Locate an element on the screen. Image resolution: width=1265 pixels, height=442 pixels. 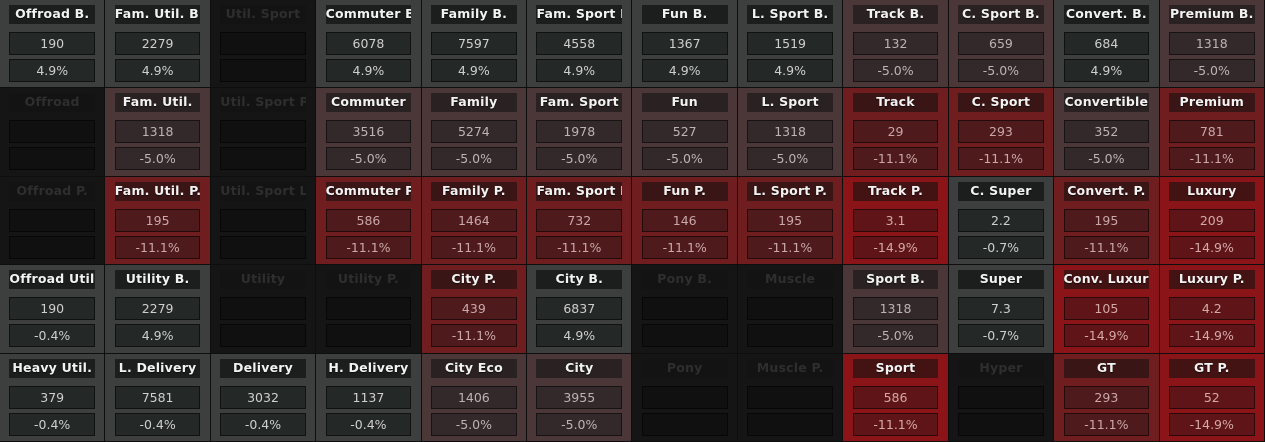
segment-cell-track-p: Track P. 3.1 -14.9% is located at coordinates (896, 221).